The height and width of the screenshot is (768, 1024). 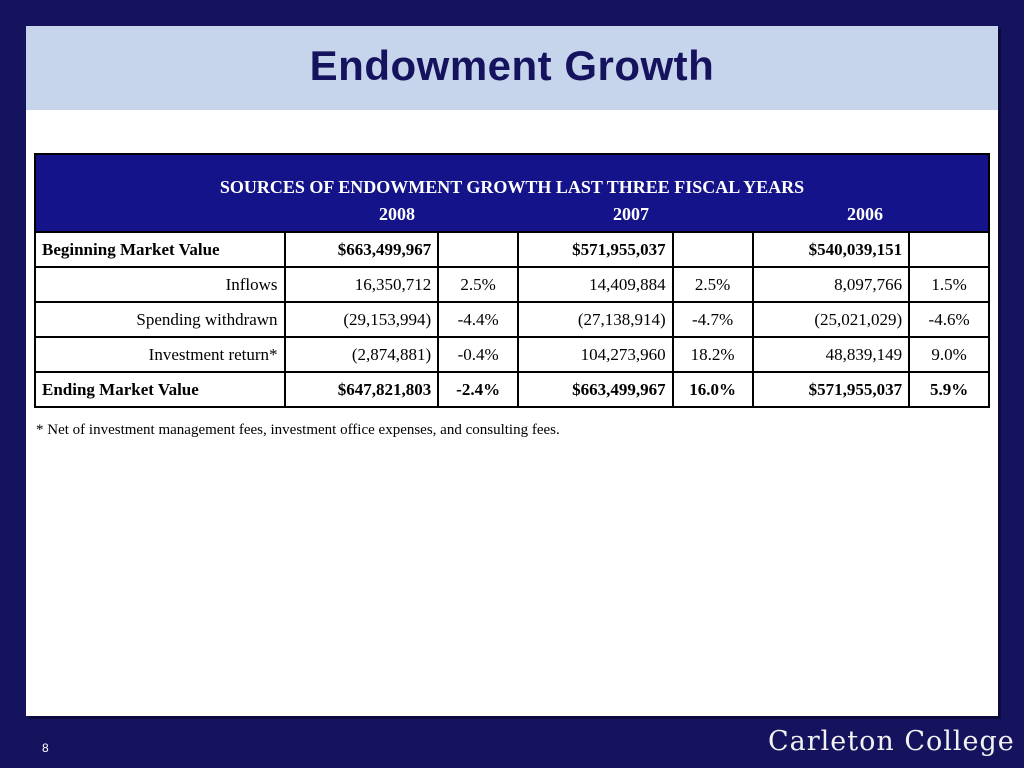 What do you see at coordinates (865, 214) in the screenshot?
I see `year-label-2006: 2006` at bounding box center [865, 214].